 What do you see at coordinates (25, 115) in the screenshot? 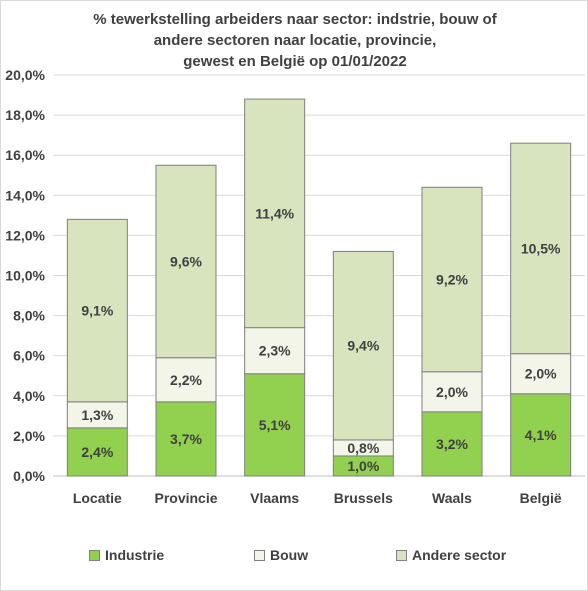
I see `y-tick-label: 18,0%` at bounding box center [25, 115].